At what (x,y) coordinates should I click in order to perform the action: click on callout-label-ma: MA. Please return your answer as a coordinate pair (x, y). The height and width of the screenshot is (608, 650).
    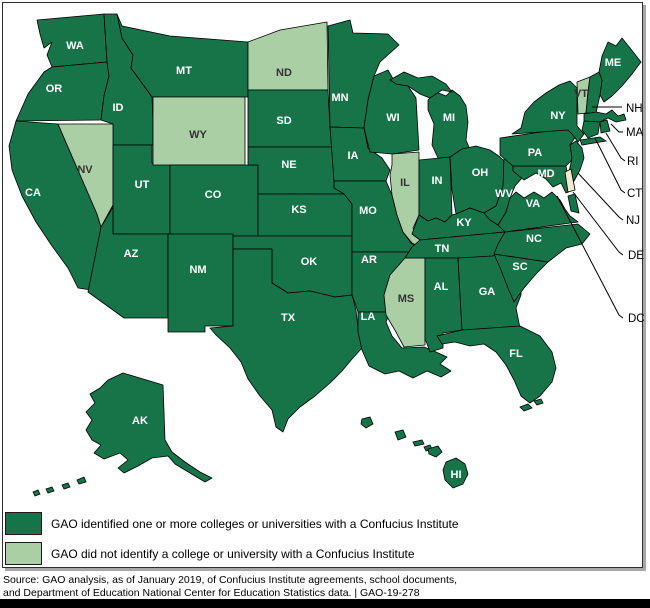
    Looking at the image, I should click on (635, 133).